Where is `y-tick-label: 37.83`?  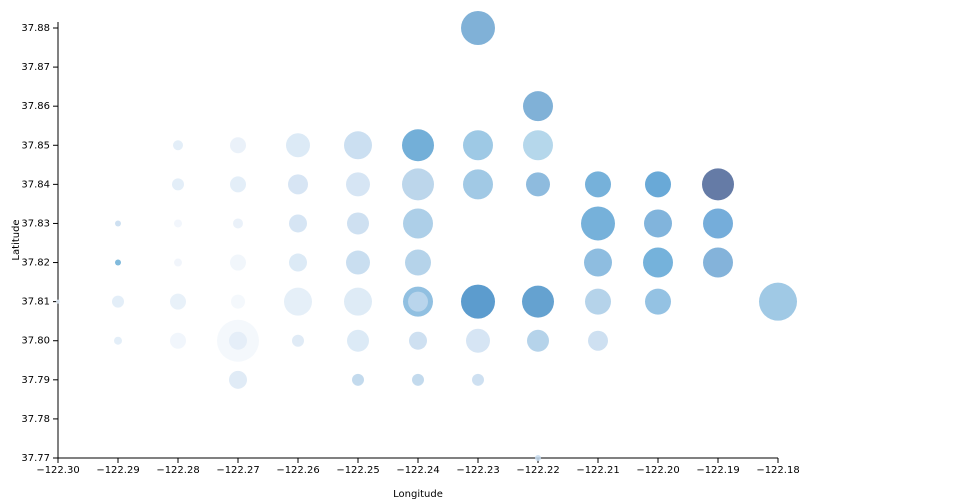
y-tick-label: 37.83 is located at coordinates (35, 223).